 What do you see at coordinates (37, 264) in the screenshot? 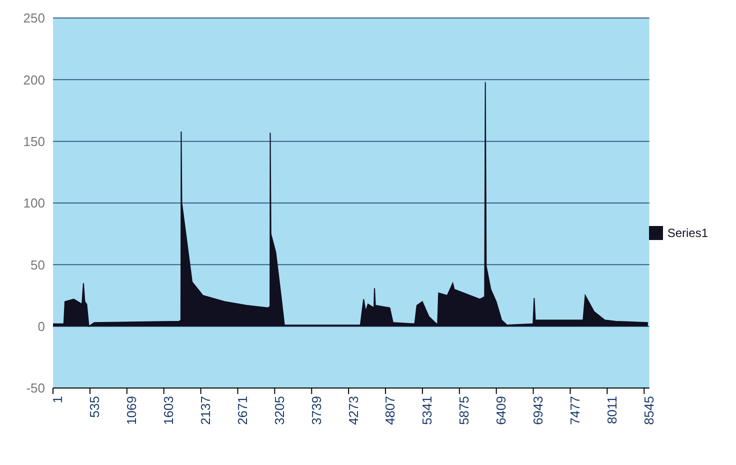
I see `y-tick-label: 50` at bounding box center [37, 264].